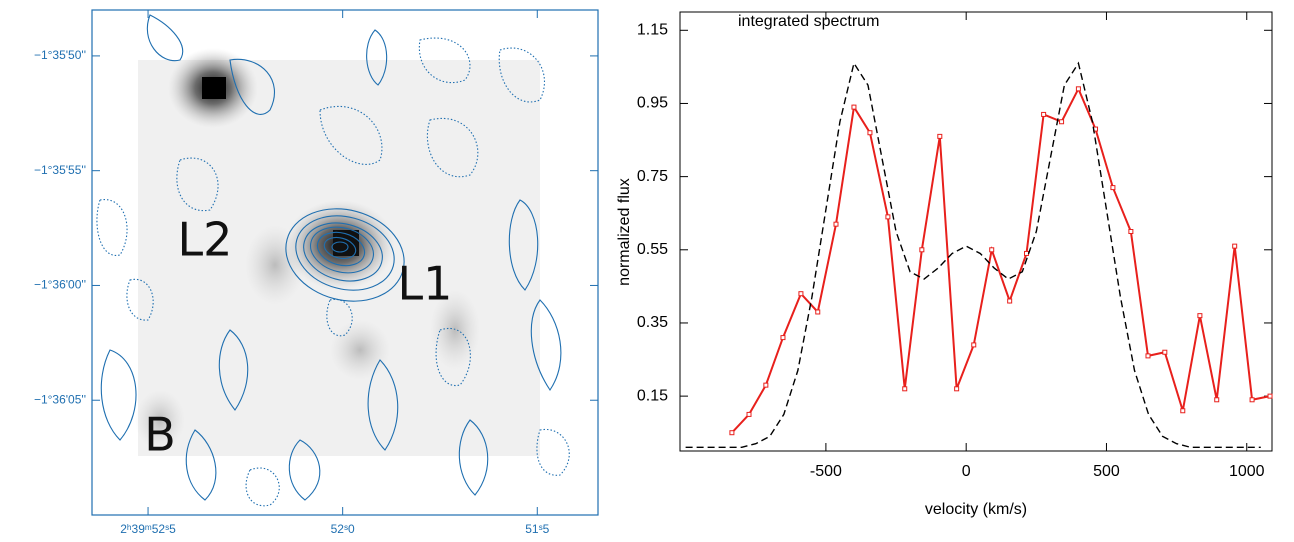 The height and width of the screenshot is (542, 1294). I want to click on y-tick-label: −1°36'05'', so click(60, 399).